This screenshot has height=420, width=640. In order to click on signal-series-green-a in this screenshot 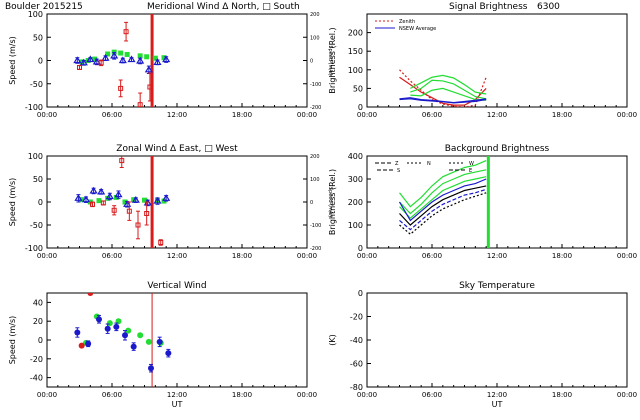, I will do `click(448, 84)`.